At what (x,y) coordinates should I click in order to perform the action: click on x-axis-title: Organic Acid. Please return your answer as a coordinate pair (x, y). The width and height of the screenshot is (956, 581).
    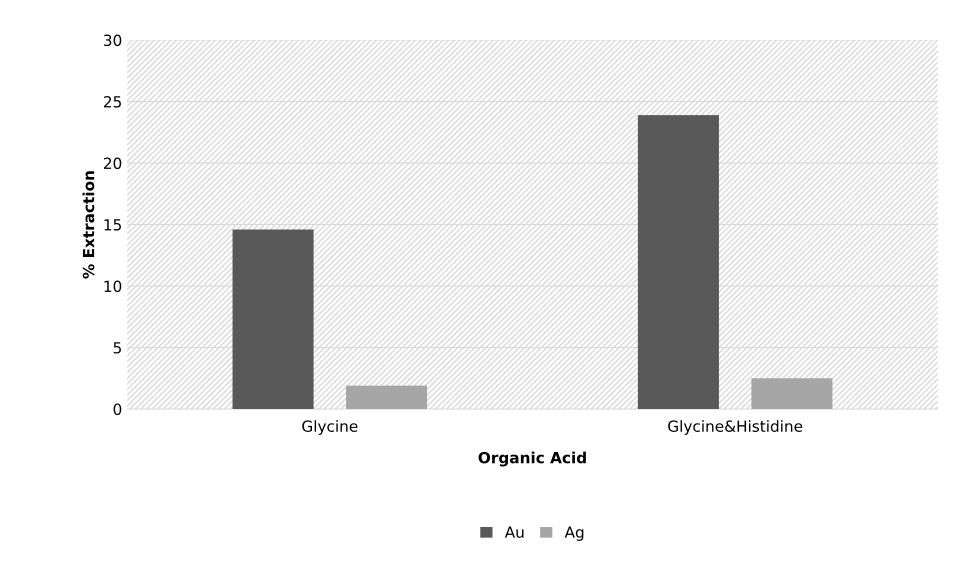
    Looking at the image, I should click on (532, 459).